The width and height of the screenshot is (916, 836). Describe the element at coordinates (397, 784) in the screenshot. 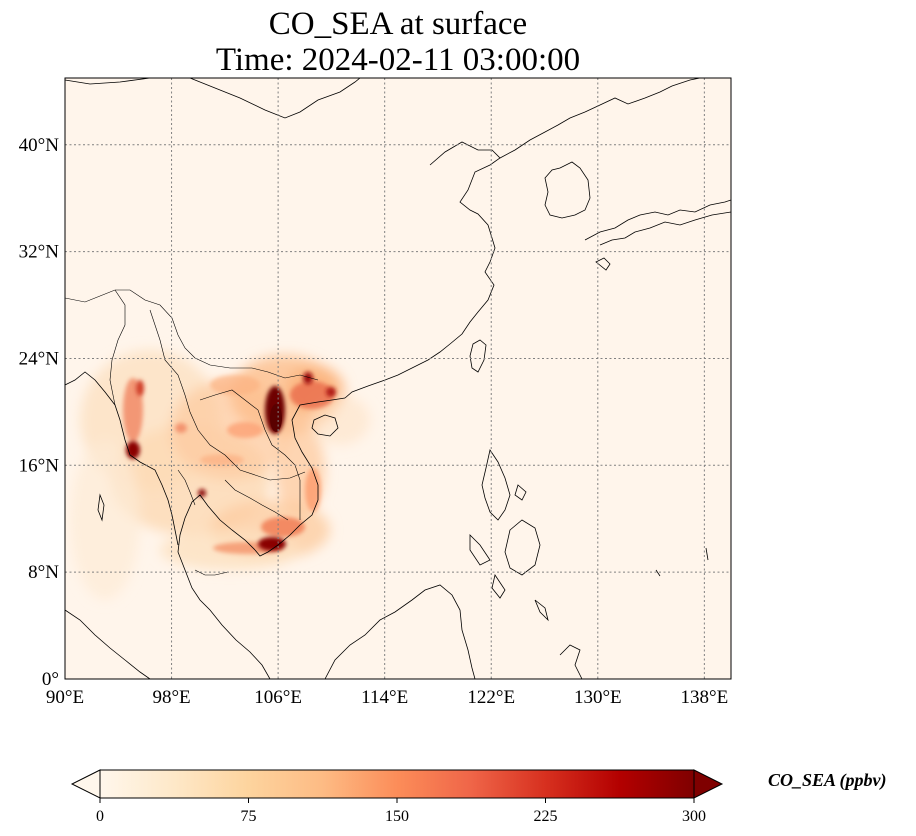

I see `colorbar-gradient` at that location.